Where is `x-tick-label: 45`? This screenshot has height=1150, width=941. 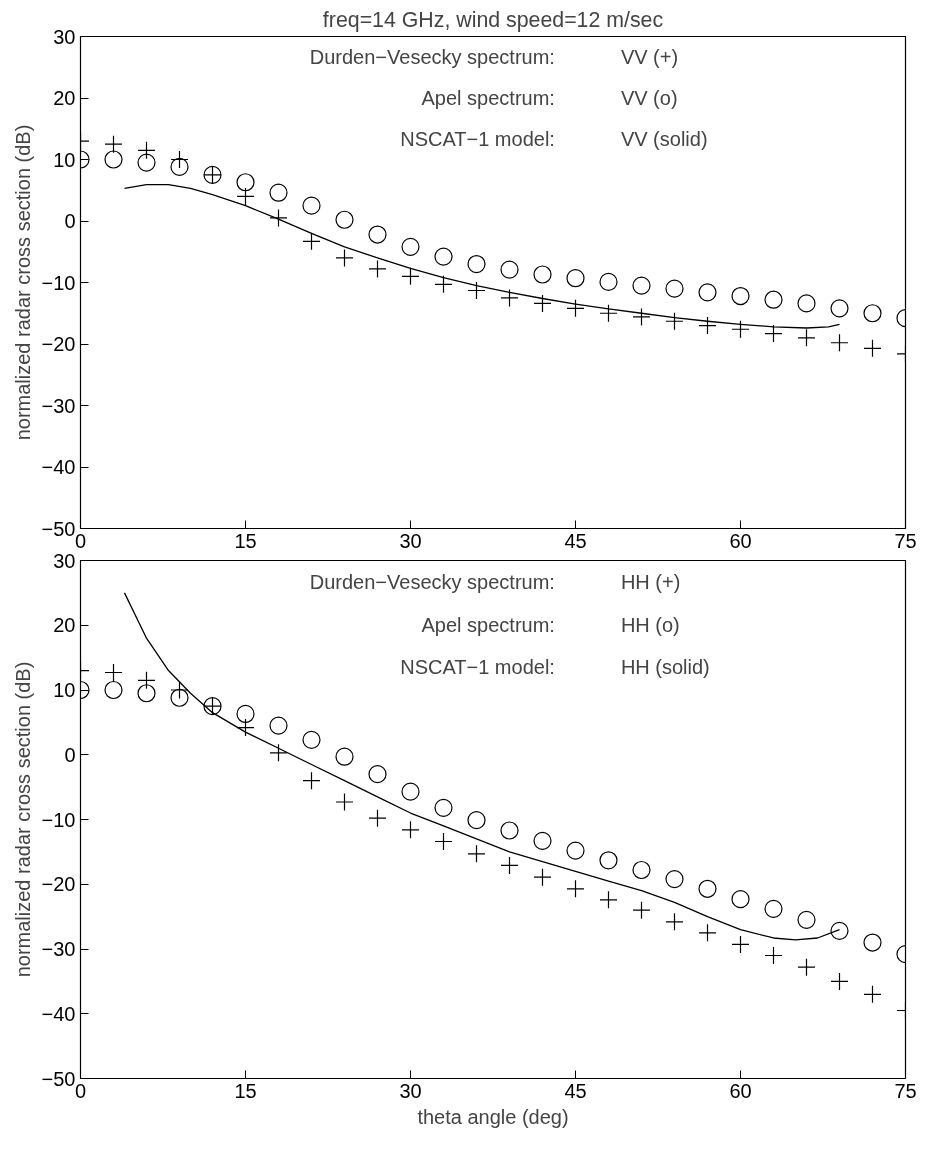
x-tick-label: 45 is located at coordinates (575, 540).